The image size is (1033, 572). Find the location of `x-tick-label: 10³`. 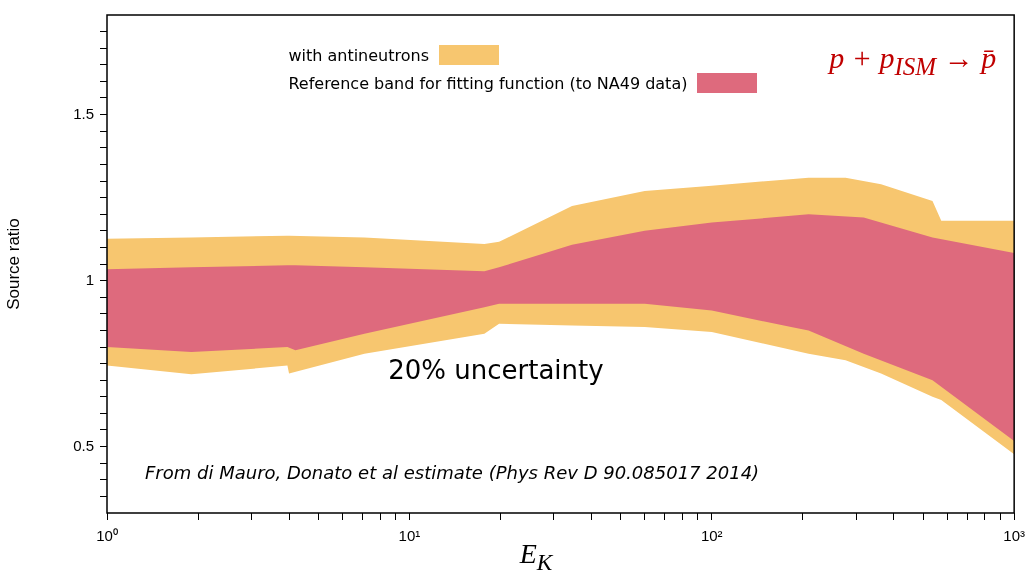

x-tick-label: 10³ is located at coordinates (1014, 536).